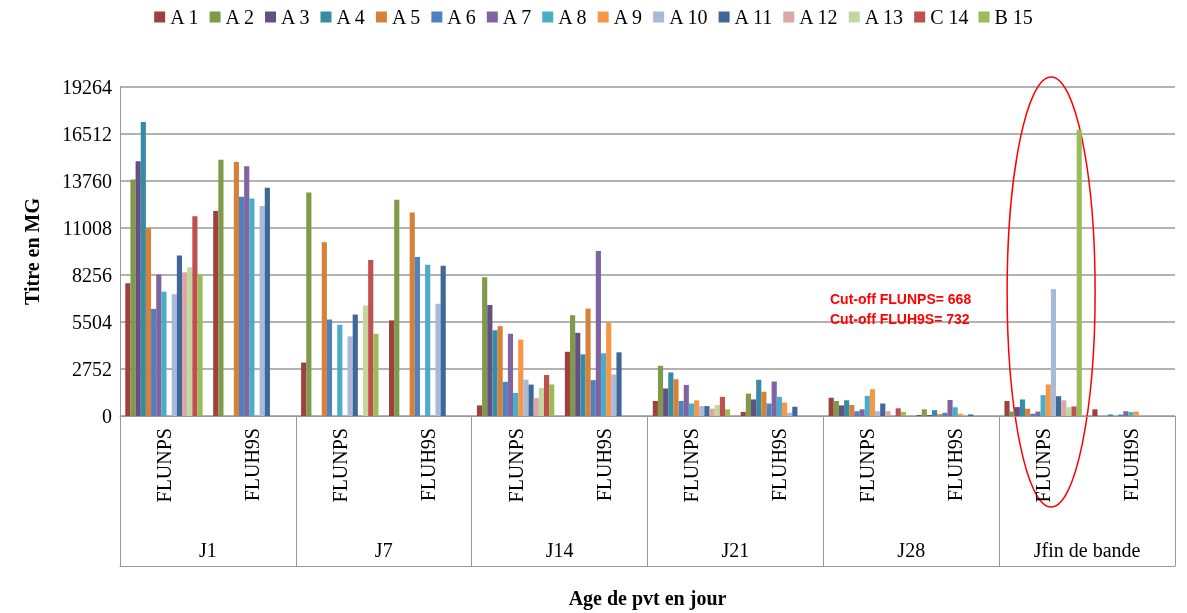 This screenshot has width=1187, height=613. I want to click on legend-label: A 9, so click(628, 17).